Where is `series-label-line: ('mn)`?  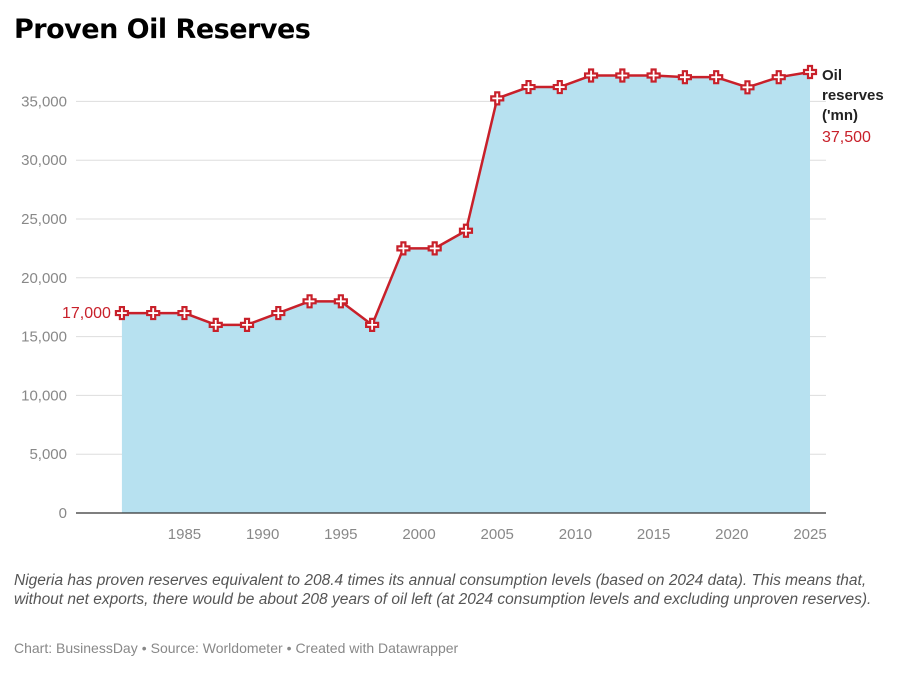
series-label-line: ('mn) is located at coordinates (840, 115).